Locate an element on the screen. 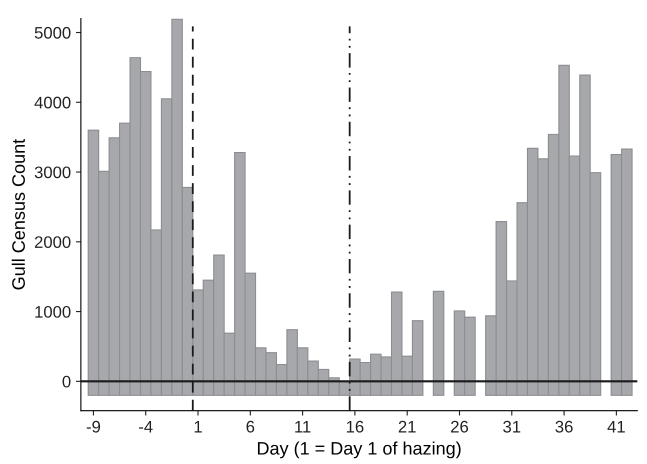 The height and width of the screenshot is (464, 647). y-tick-label: 3000 is located at coordinates (52, 172).